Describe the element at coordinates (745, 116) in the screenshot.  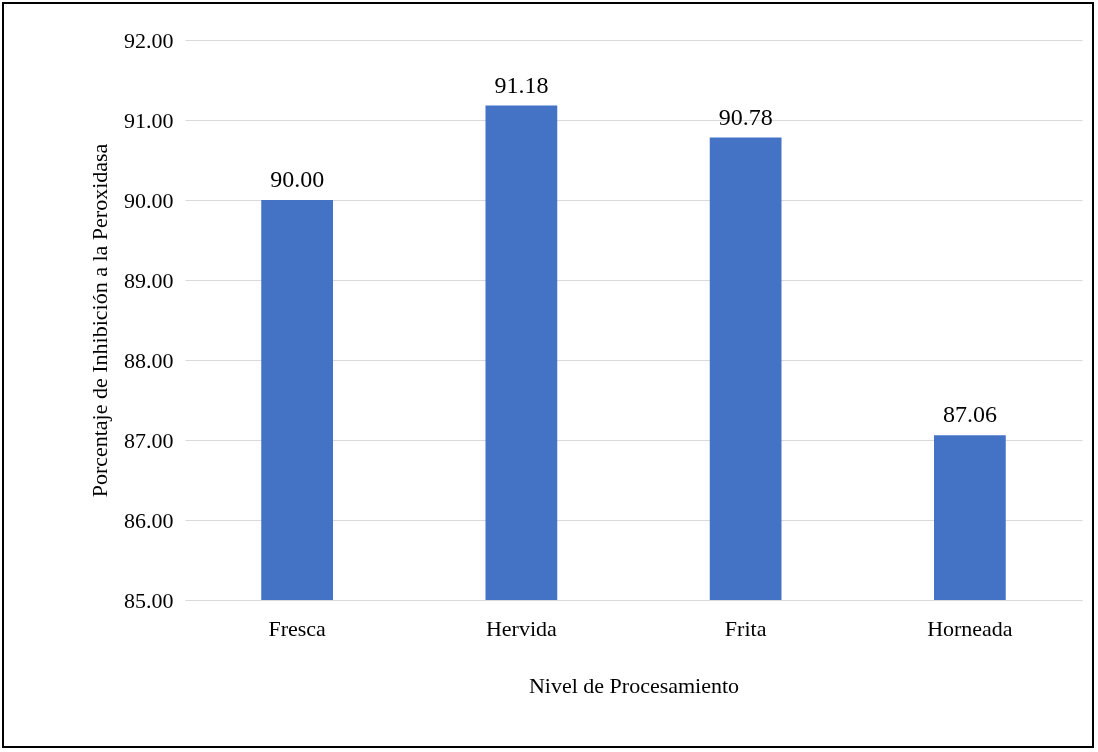
I see `data-label: 90.78` at that location.